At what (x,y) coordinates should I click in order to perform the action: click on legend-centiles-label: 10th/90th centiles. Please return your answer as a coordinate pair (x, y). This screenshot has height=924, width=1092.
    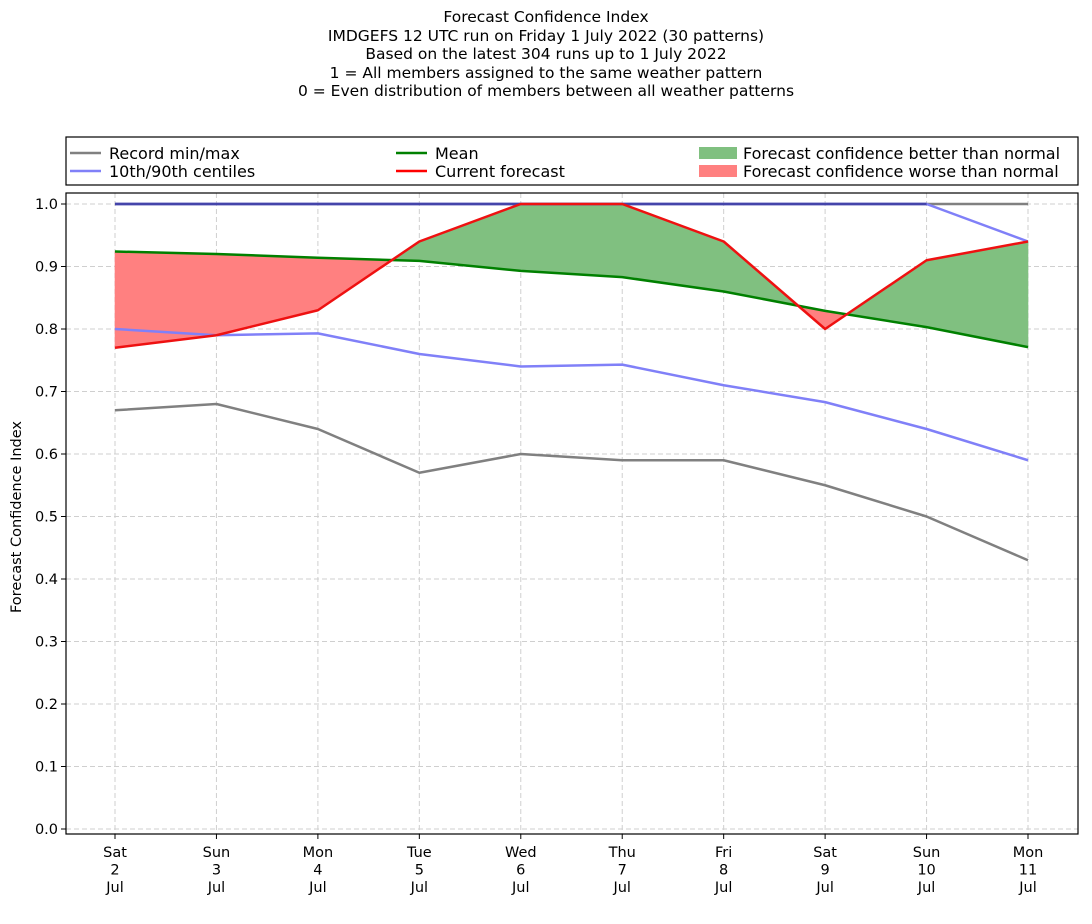
    Looking at the image, I should click on (182, 171).